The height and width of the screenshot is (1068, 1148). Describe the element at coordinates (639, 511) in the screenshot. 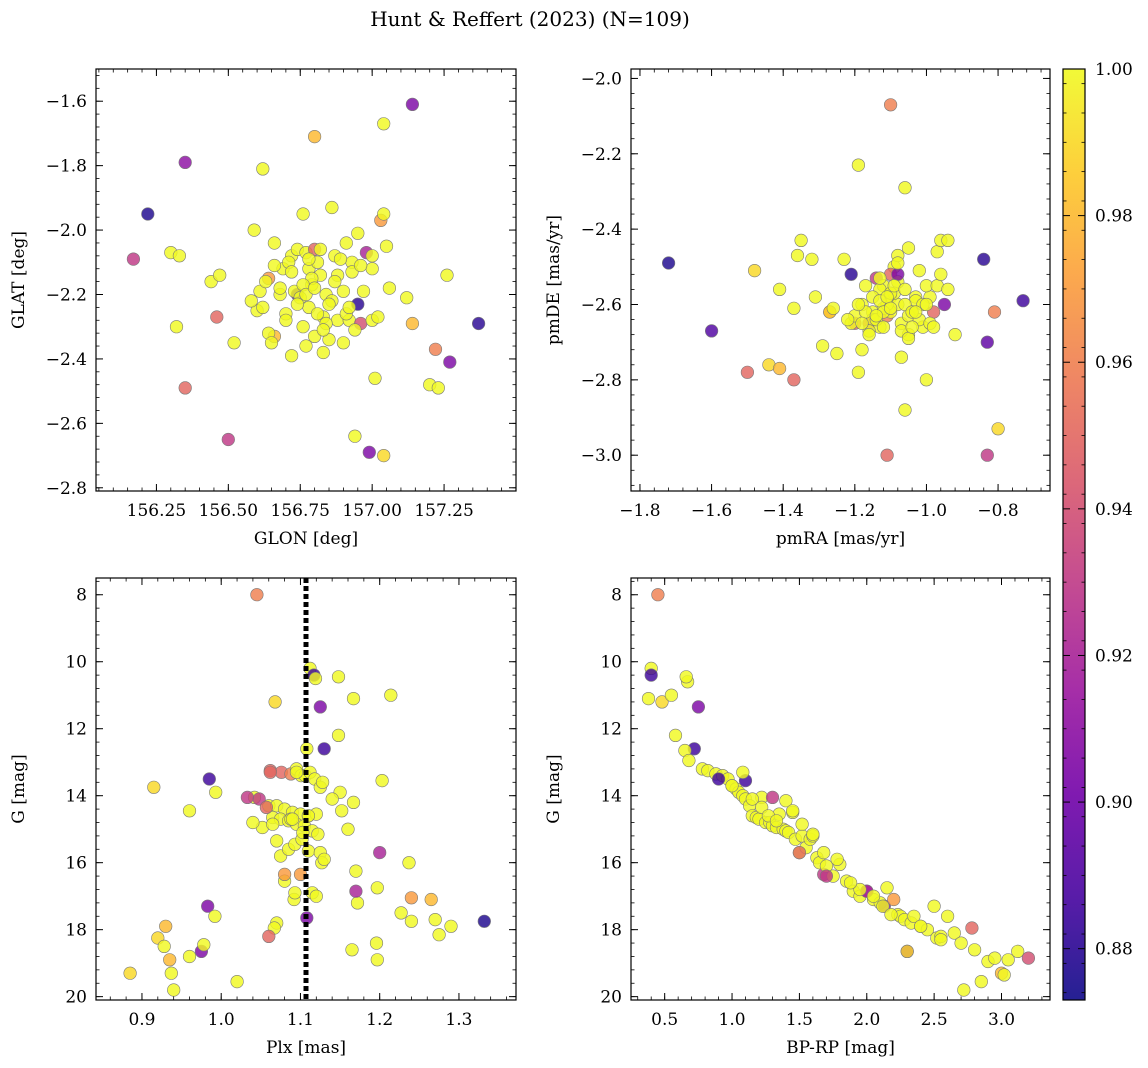

I see `x-tick-label: −1.8` at that location.